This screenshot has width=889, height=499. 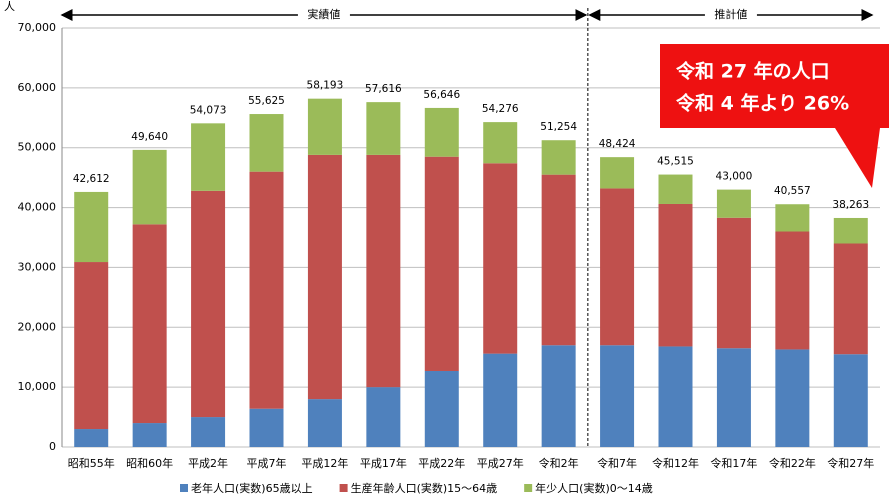 I want to click on y-tick-label: 20,000, so click(x=37, y=326).